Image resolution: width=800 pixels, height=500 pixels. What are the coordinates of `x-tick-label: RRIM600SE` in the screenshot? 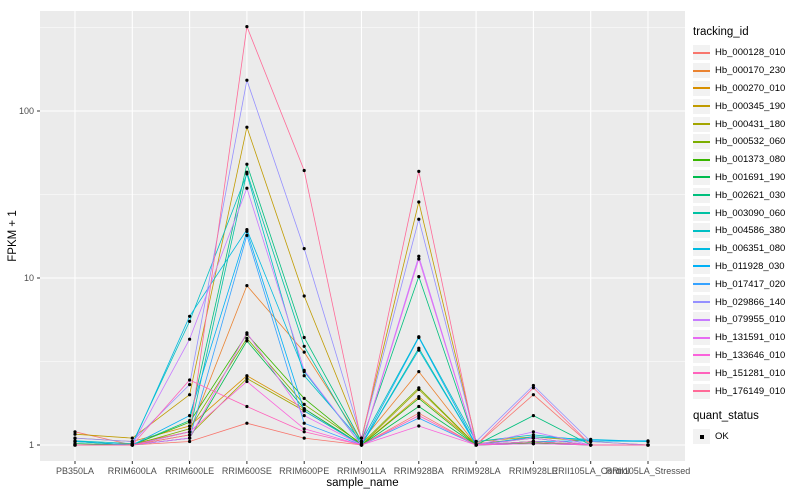 It's located at (247, 471).